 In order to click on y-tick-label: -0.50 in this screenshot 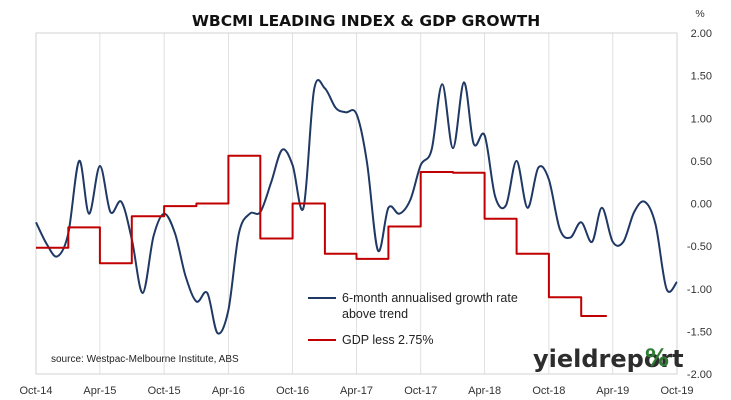, I will do `click(699, 247)`.